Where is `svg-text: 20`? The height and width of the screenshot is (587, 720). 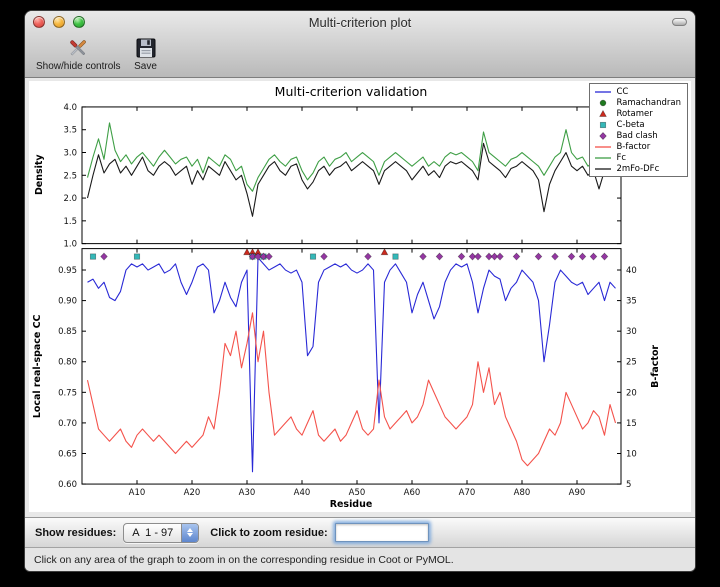
svg-text: 20 is located at coordinates (631, 393).